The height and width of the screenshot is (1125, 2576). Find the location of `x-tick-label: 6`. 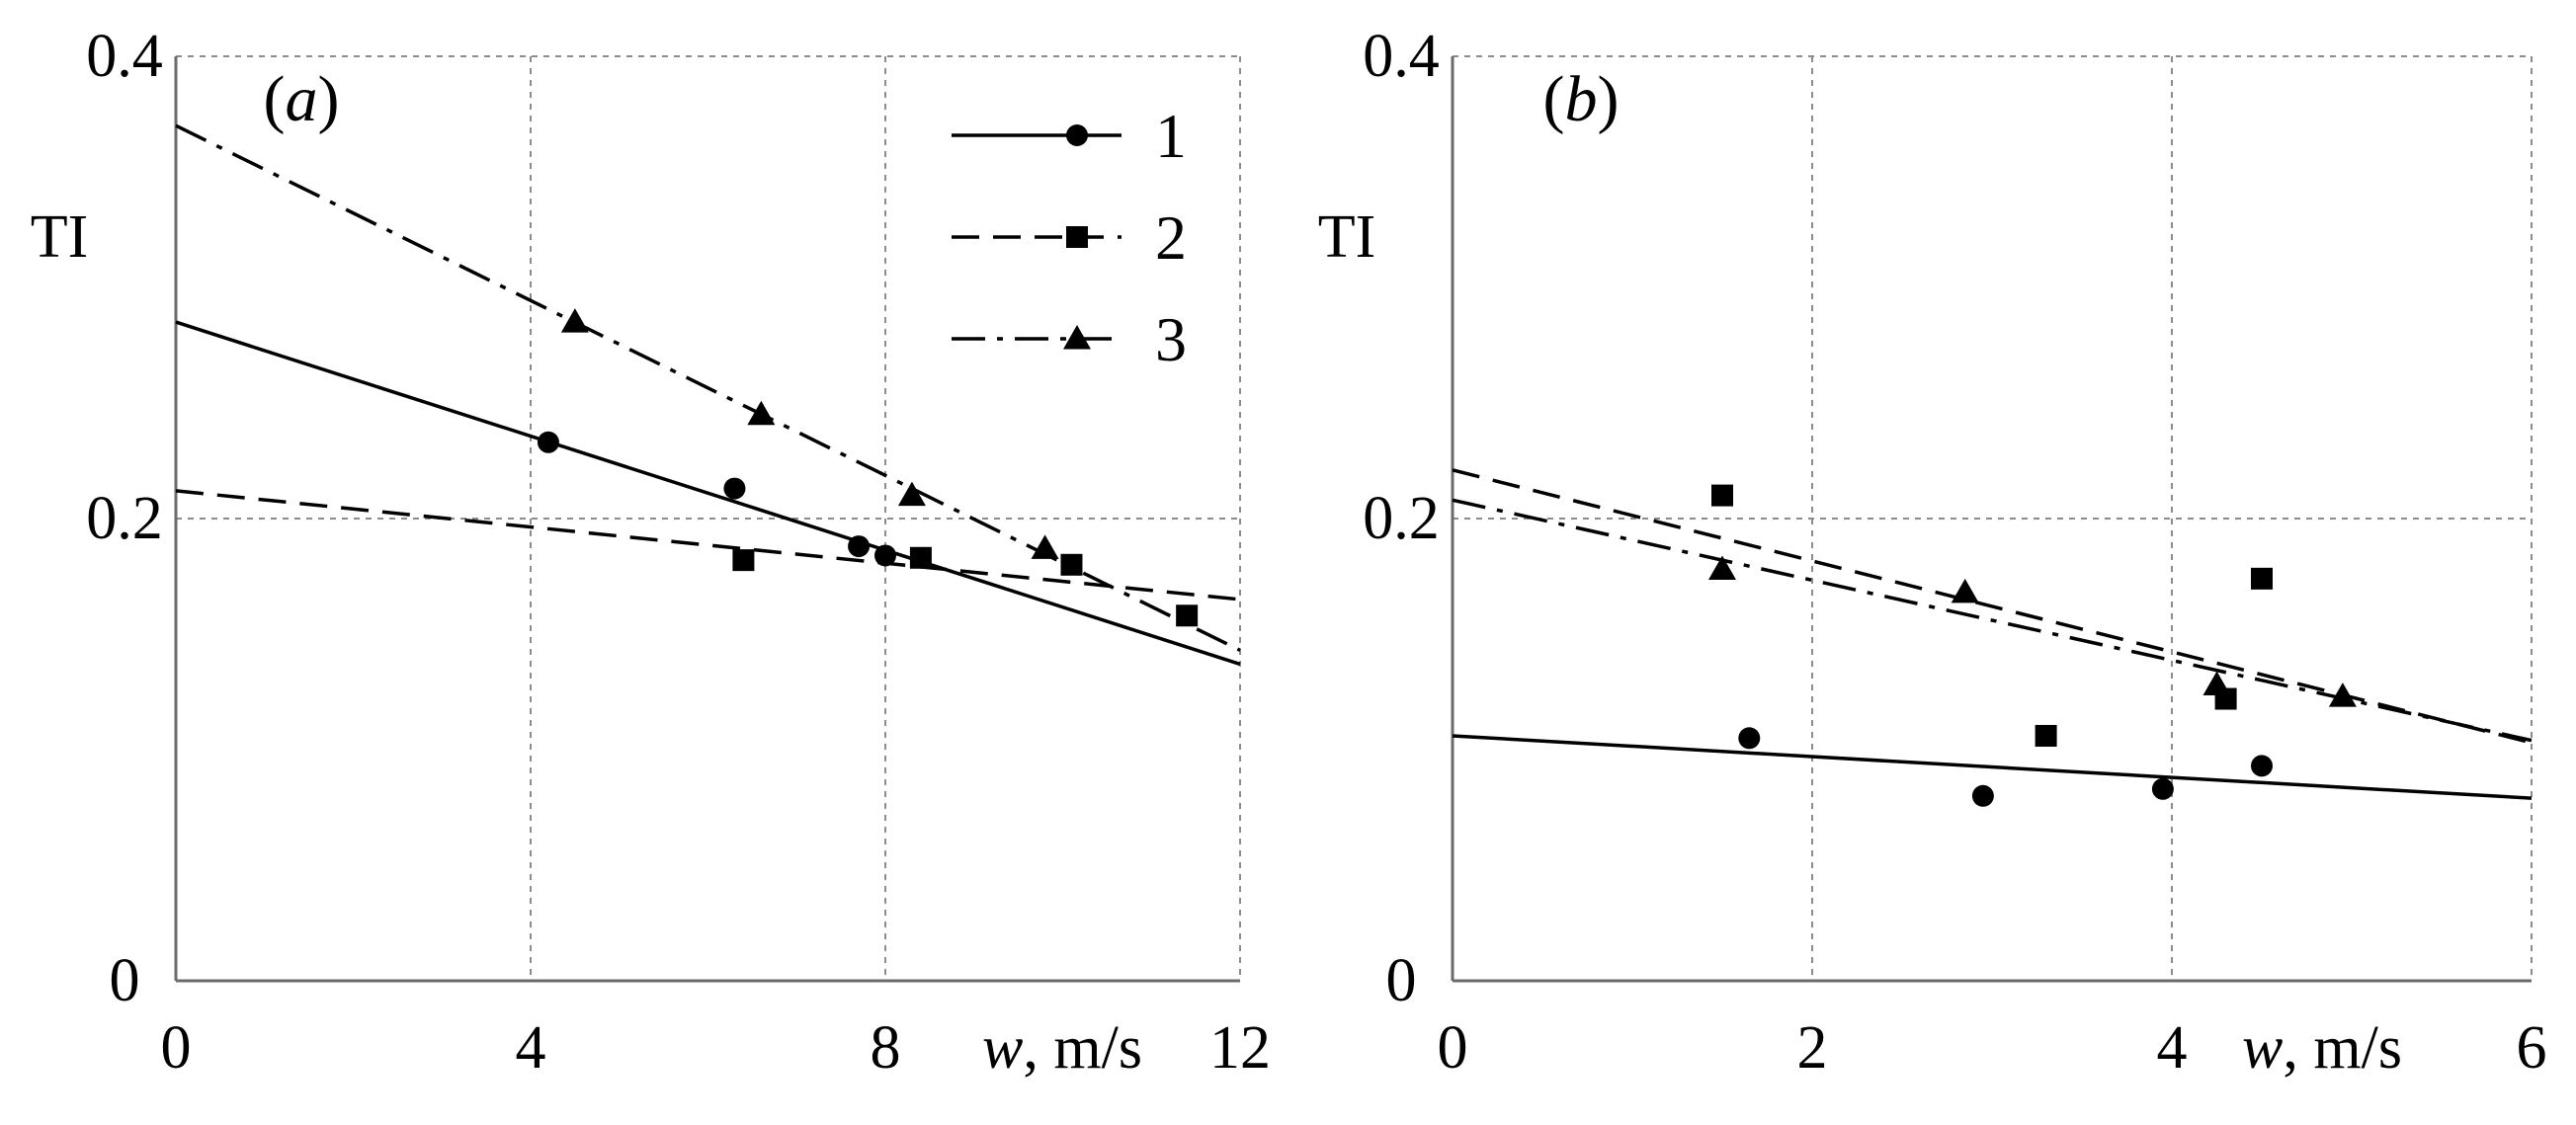

x-tick-label: 6 is located at coordinates (2532, 1048).